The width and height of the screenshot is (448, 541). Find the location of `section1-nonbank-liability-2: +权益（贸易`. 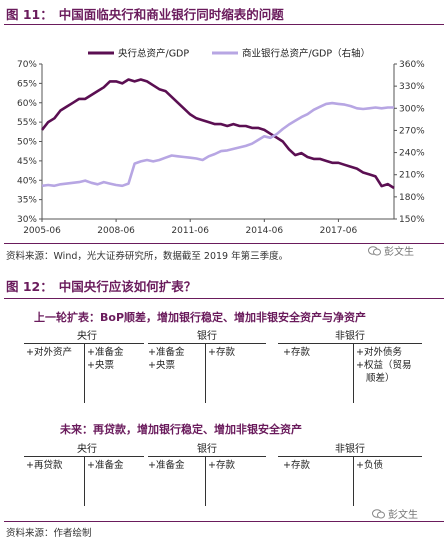

section1-nonbank-liability-2: +权益（贸易 is located at coordinates (384, 365).